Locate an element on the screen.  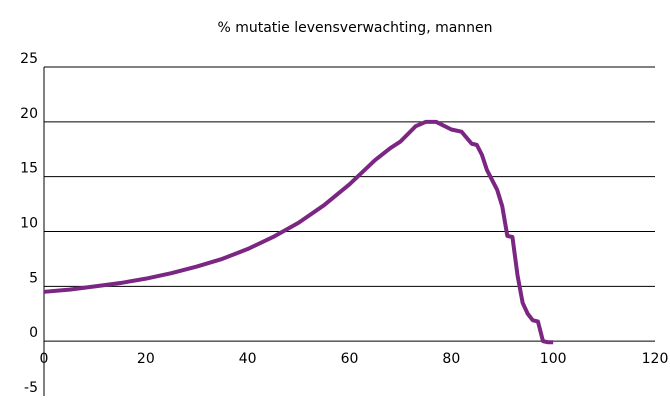
x-tick-label: 60 is located at coordinates (350, 359).